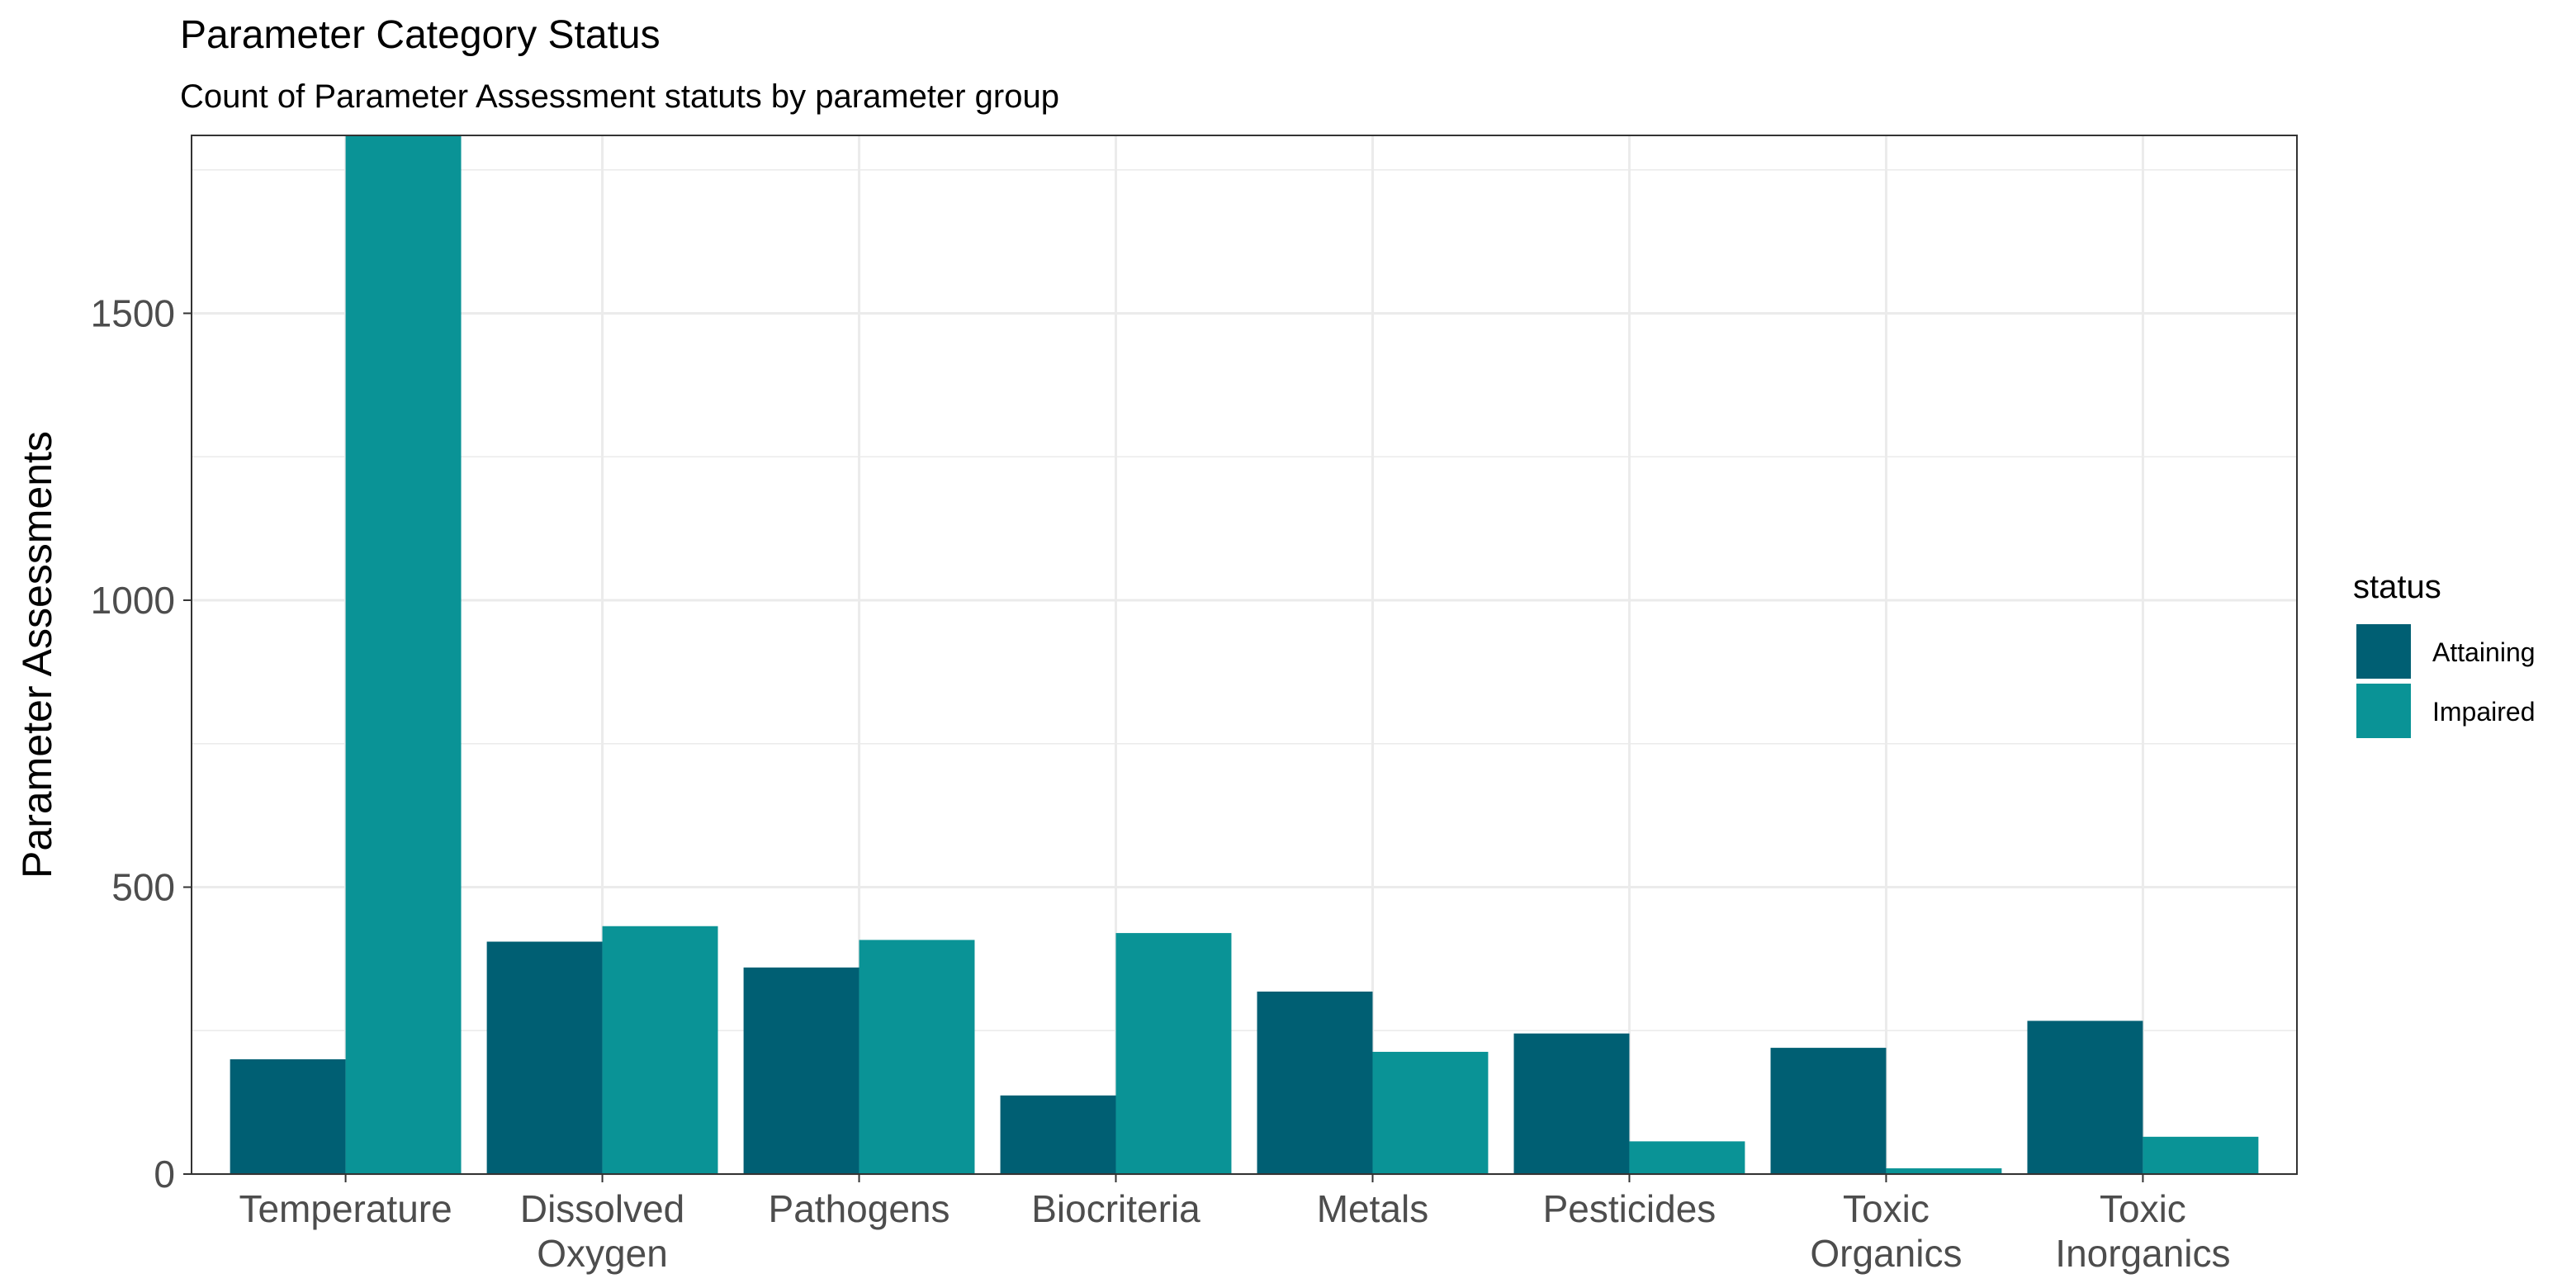  What do you see at coordinates (1430, 1112) in the screenshot?
I see `bar-impaired-metals` at bounding box center [1430, 1112].